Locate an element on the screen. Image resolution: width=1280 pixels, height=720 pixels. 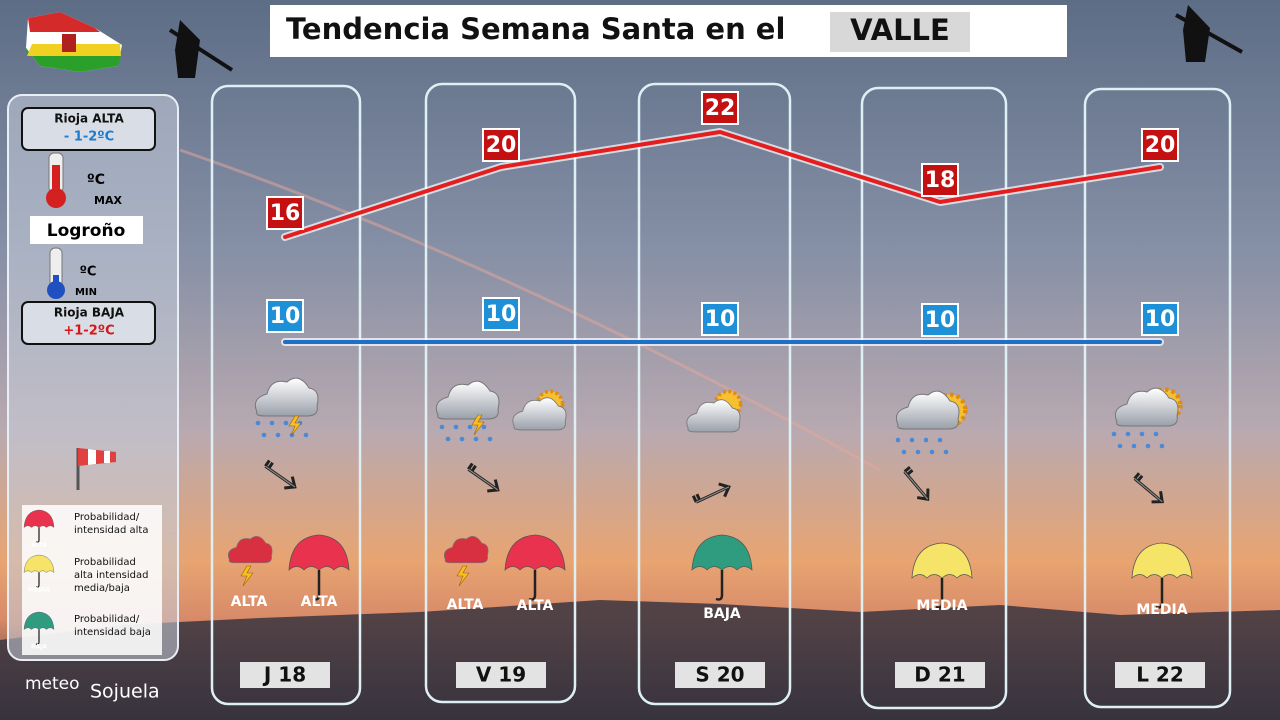
day-label: J 18 is located at coordinates (284, 675).